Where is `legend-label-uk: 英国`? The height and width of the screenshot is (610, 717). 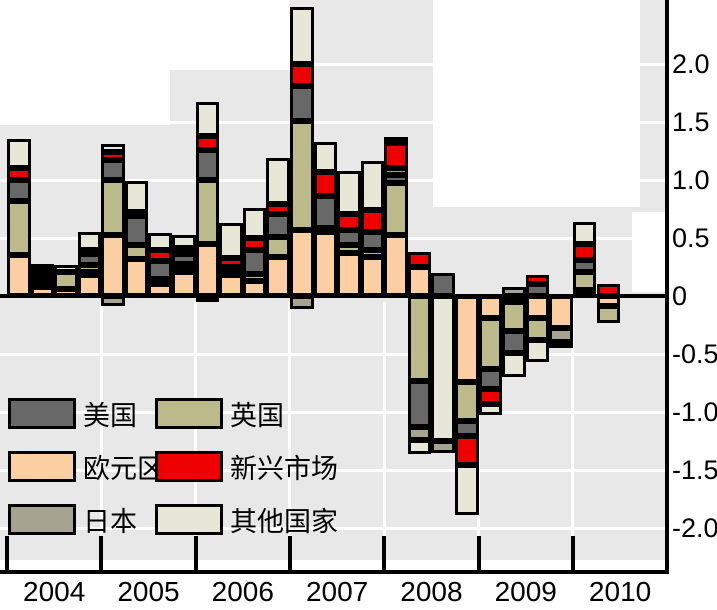 legend-label-uk: 英国 is located at coordinates (257, 416).